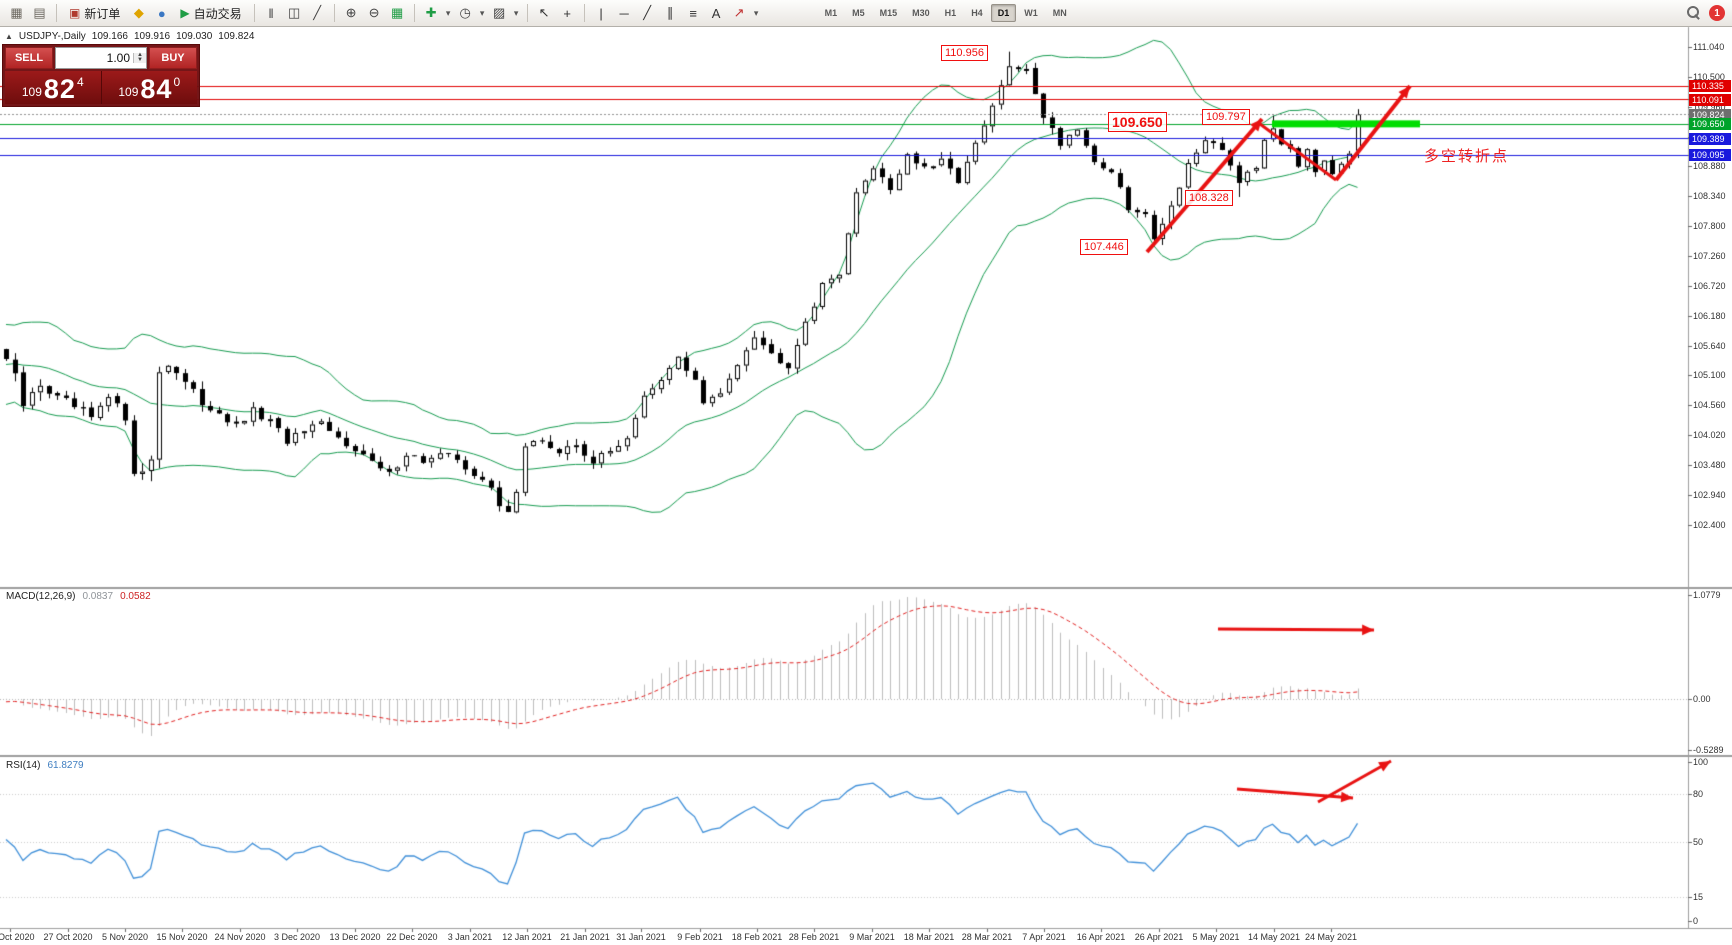 The image size is (1732, 945). I want to click on one-click-trading-panel: SELL 1.00 ▲ ▼ BUY 109 82 4 109 84 0, so click(101, 75).